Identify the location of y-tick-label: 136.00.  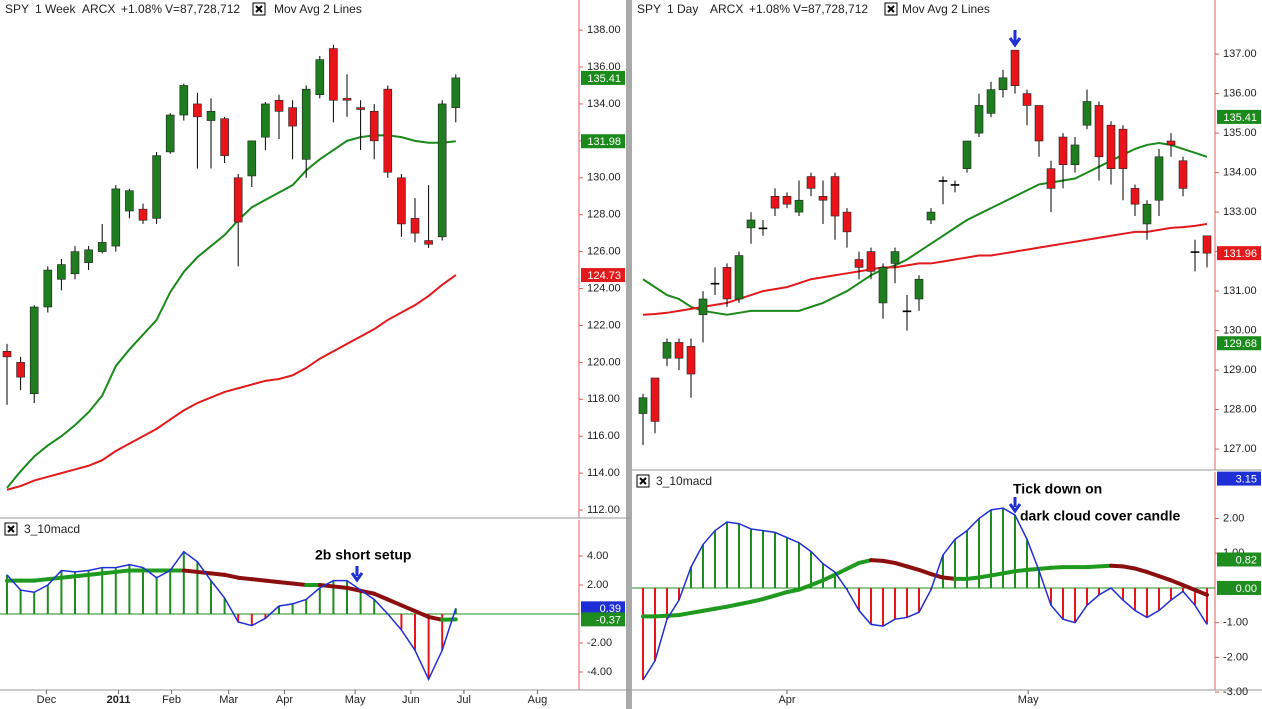
(1240, 94).